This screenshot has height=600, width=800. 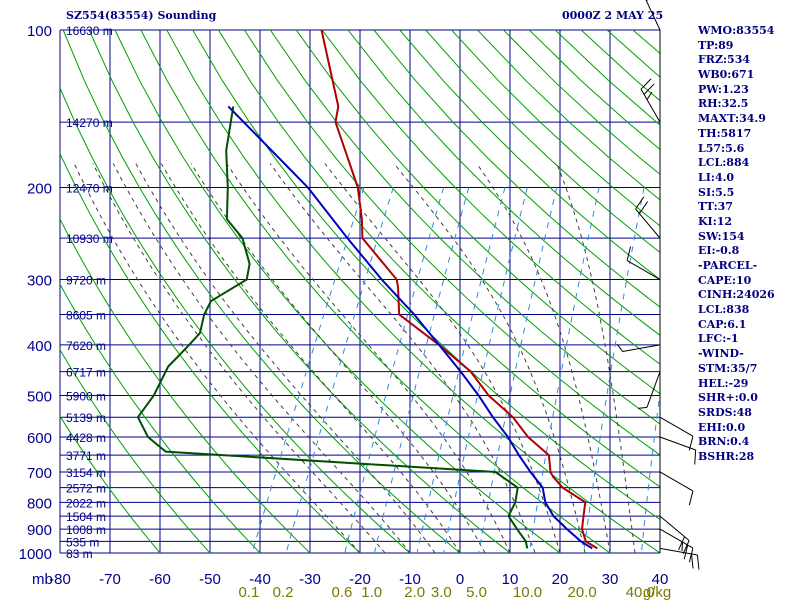 I want to click on mixing-ratio-label: 0.1, so click(x=248, y=592).